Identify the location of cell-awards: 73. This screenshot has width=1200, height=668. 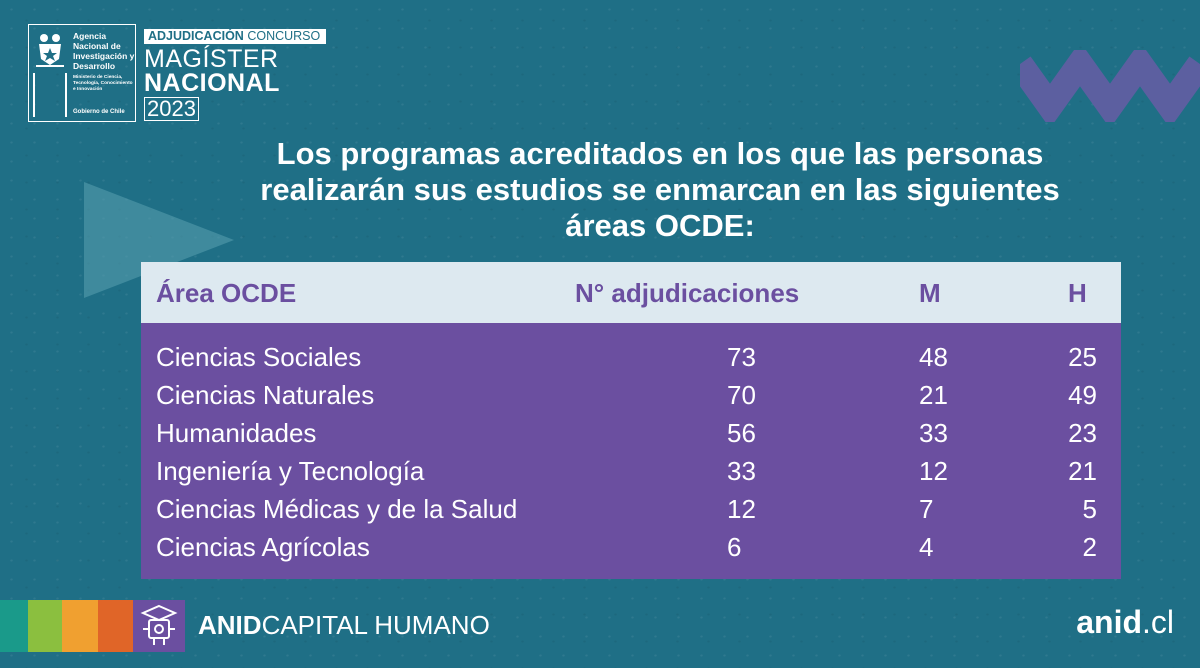
(741, 357).